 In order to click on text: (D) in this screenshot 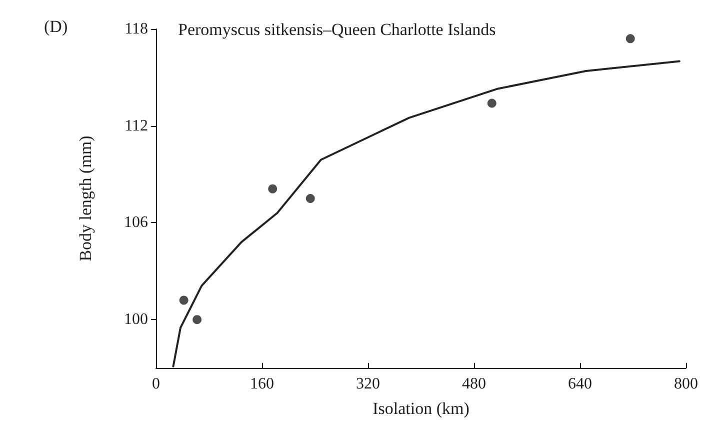, I will do `click(56, 26)`.